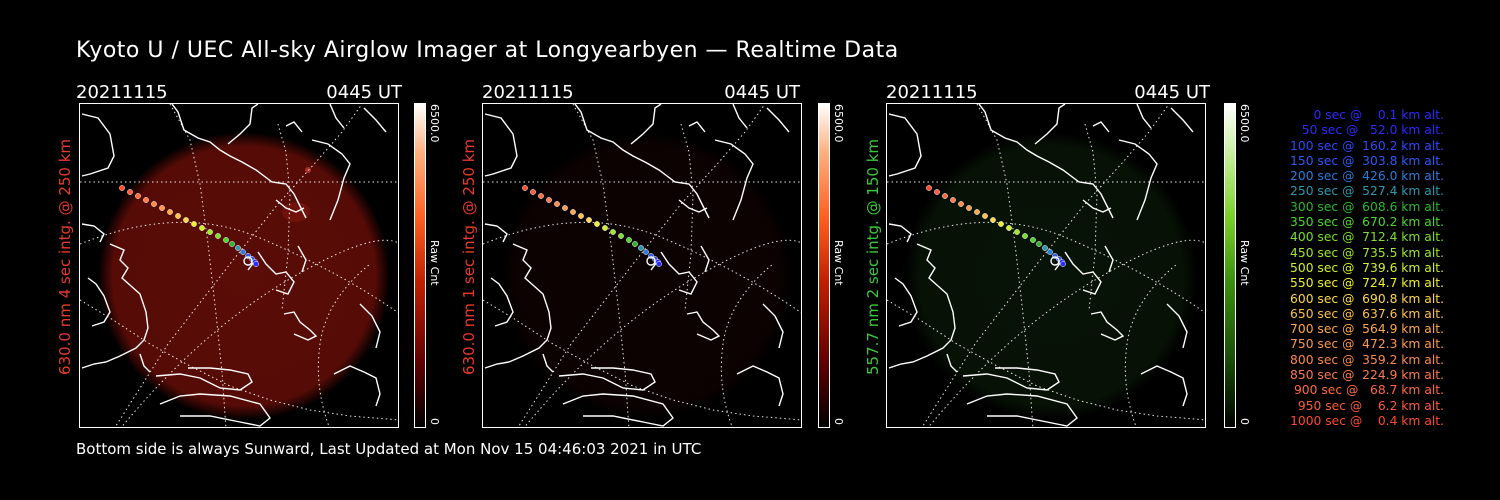 The image size is (1500, 500). I want to click on panel-side-label: 630.0 nm 1 sec intg. @ 250 km, so click(469, 256).